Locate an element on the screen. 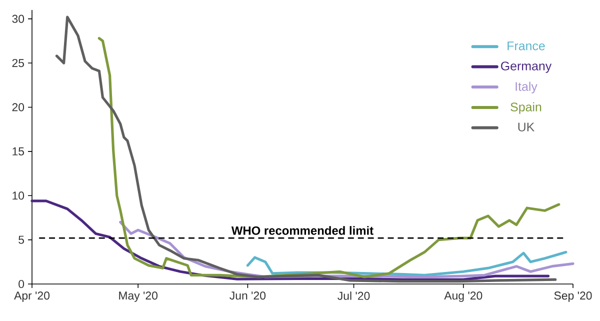 Image resolution: width=600 pixels, height=321 pixels. x-tick-label: Jun '20 is located at coordinates (248, 296).